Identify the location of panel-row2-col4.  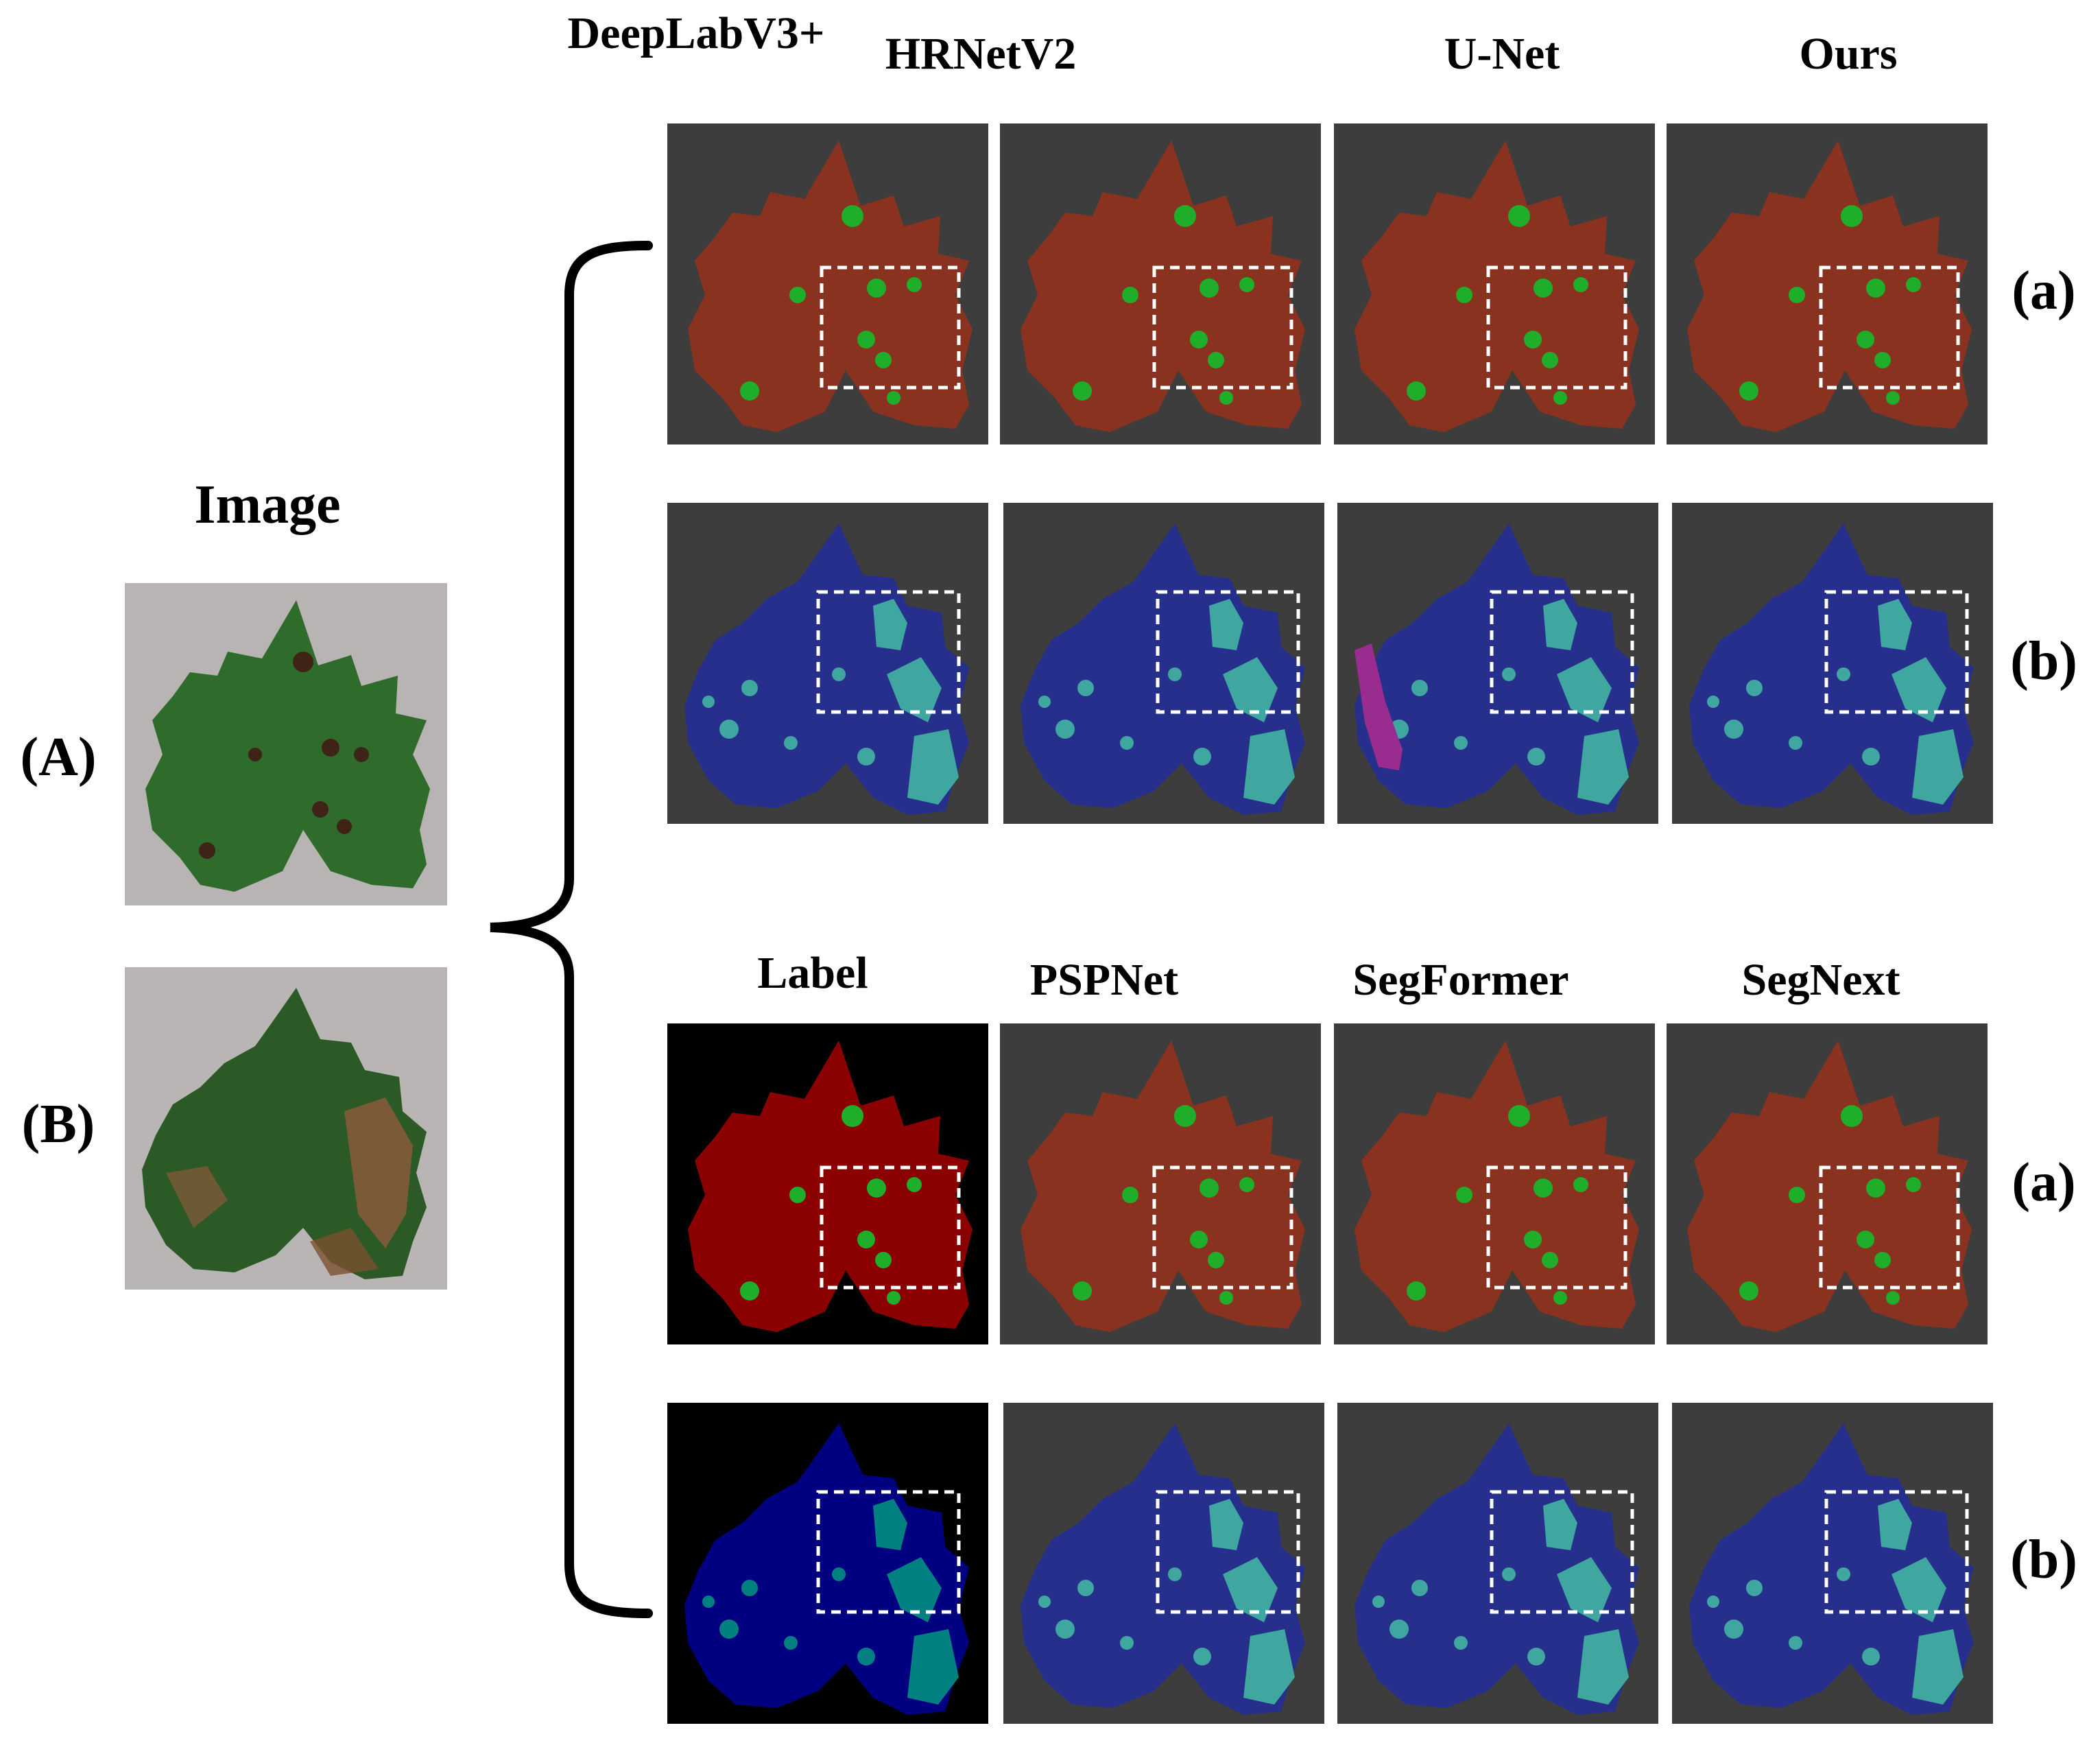
(1833, 663).